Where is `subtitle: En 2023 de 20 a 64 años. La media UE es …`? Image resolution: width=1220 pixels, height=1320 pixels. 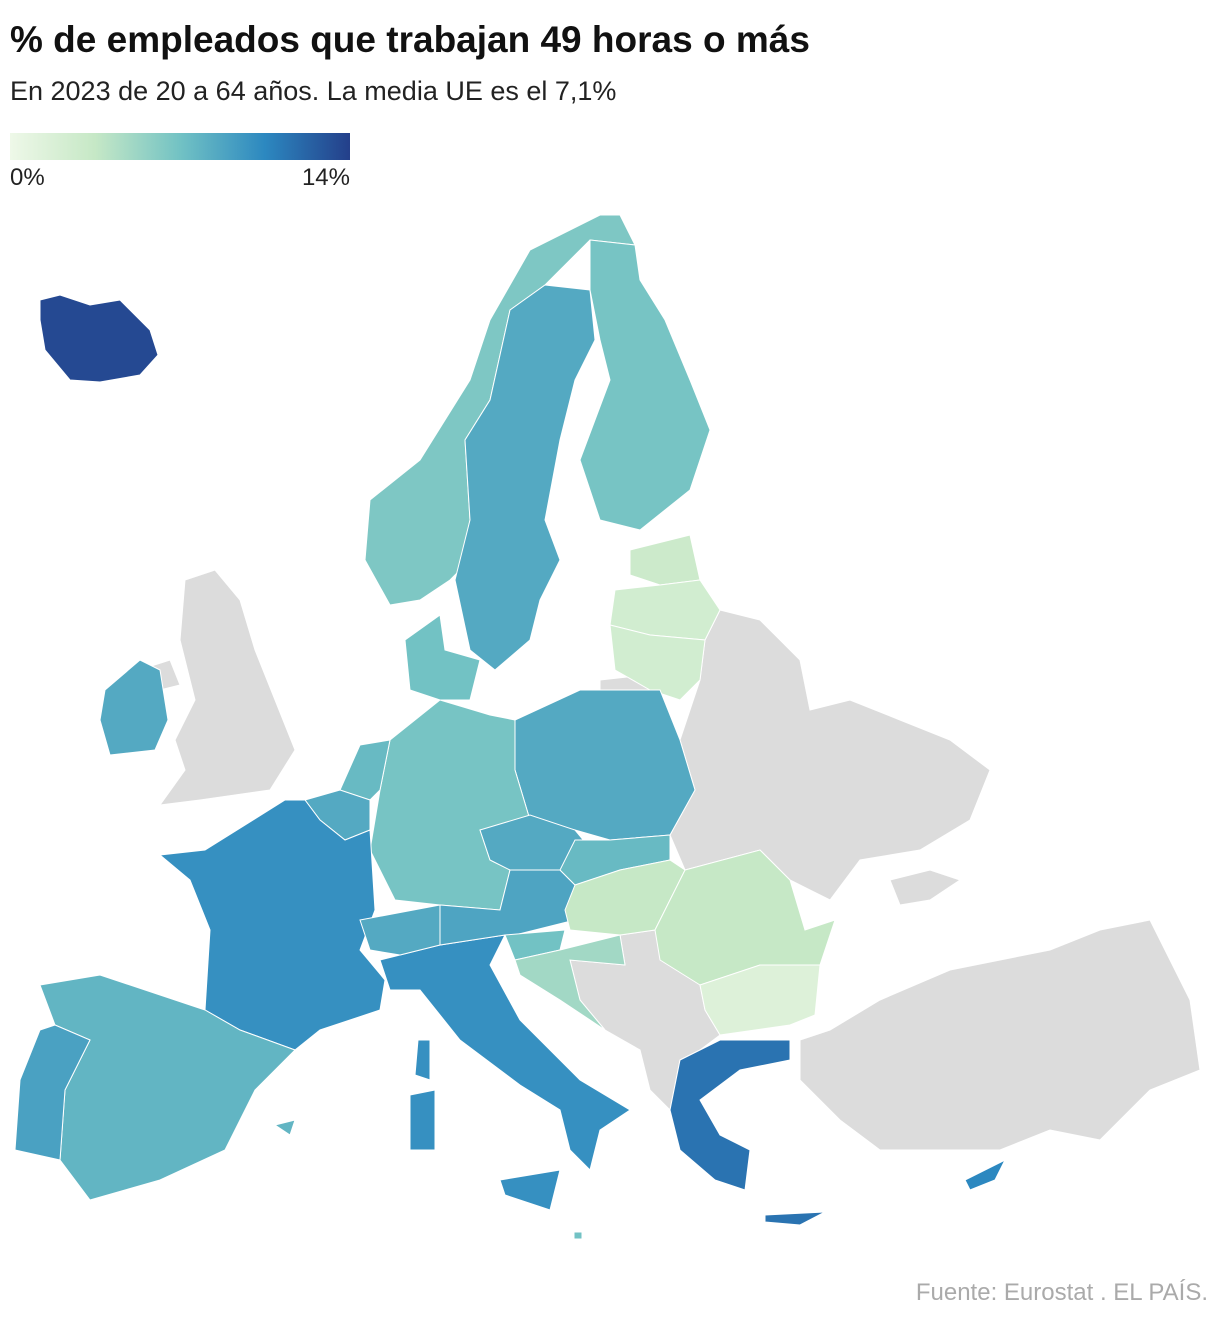
subtitle: En 2023 de 20 a 64 años. La media UE es … is located at coordinates (313, 91).